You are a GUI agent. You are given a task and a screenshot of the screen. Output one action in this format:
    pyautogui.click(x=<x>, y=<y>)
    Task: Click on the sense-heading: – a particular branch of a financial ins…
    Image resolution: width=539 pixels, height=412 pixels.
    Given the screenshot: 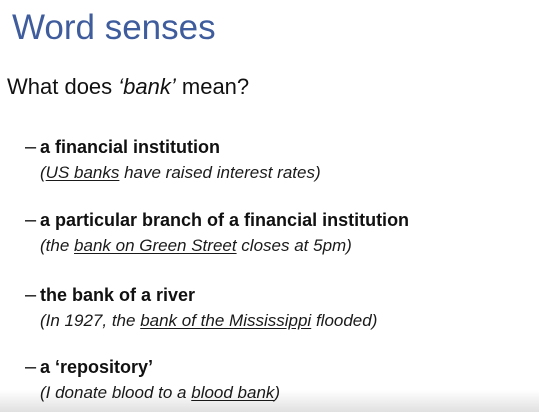 What is the action you would take?
    pyautogui.click(x=280, y=220)
    